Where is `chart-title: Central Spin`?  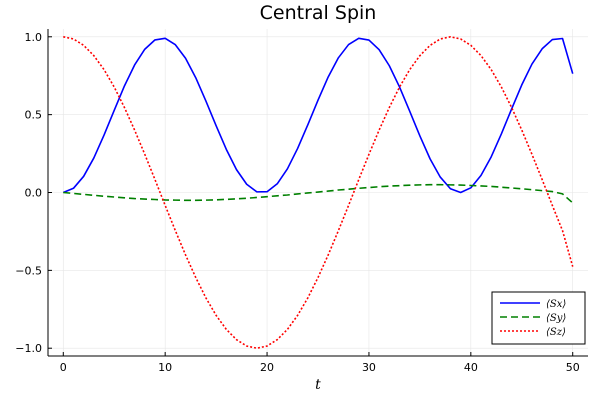 chart-title: Central Spin is located at coordinates (318, 13).